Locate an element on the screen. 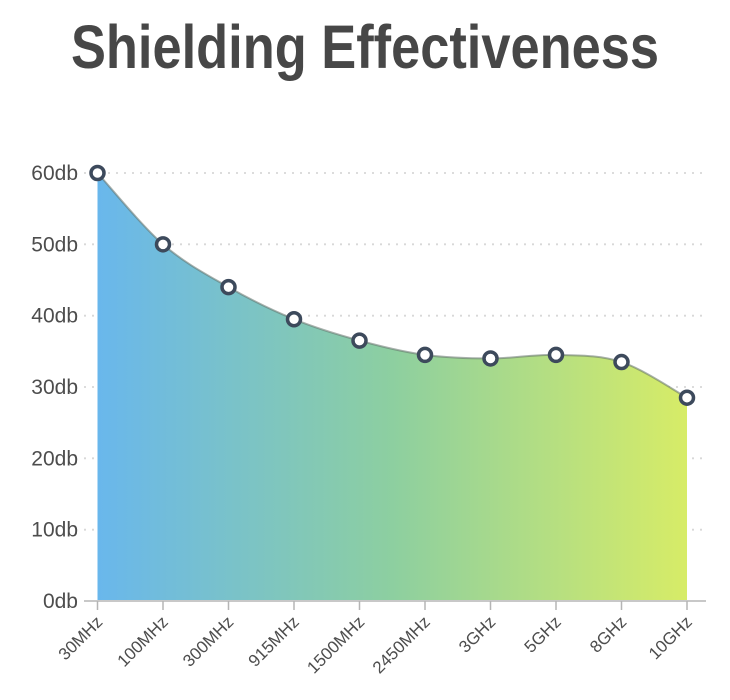 This screenshot has width=730, height=700. y-axis-label: 60db is located at coordinates (54, 173).